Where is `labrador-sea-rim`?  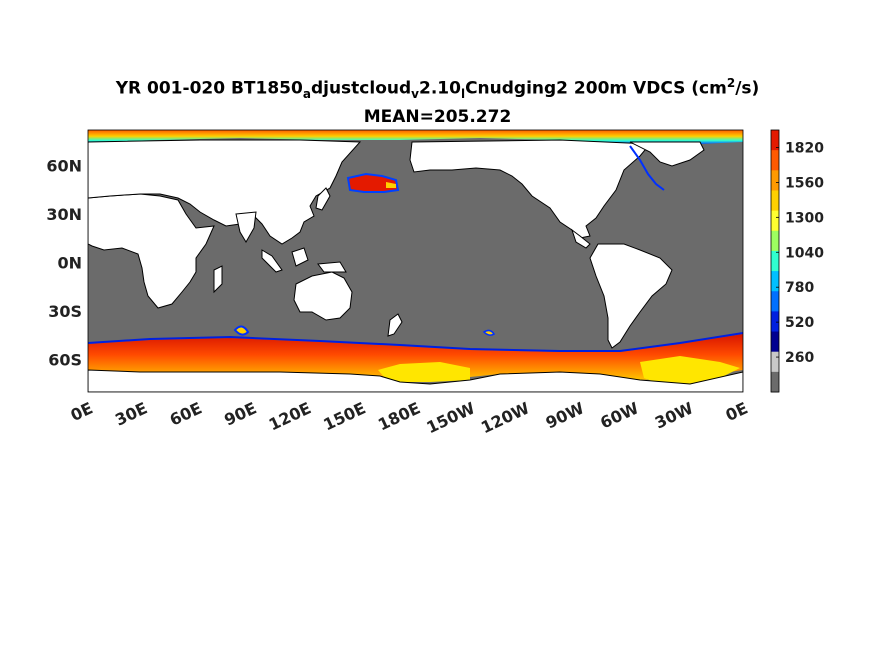 labrador-sea-rim is located at coordinates (647, 168).